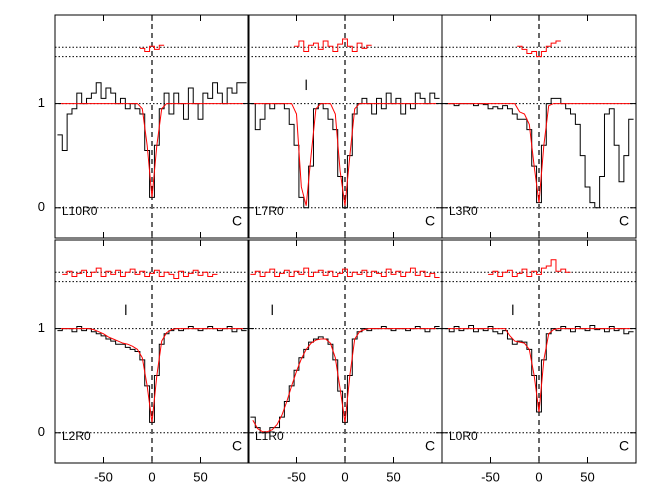 The width and height of the screenshot is (654, 498). I want to click on panel-label: L10R0, so click(80, 211).